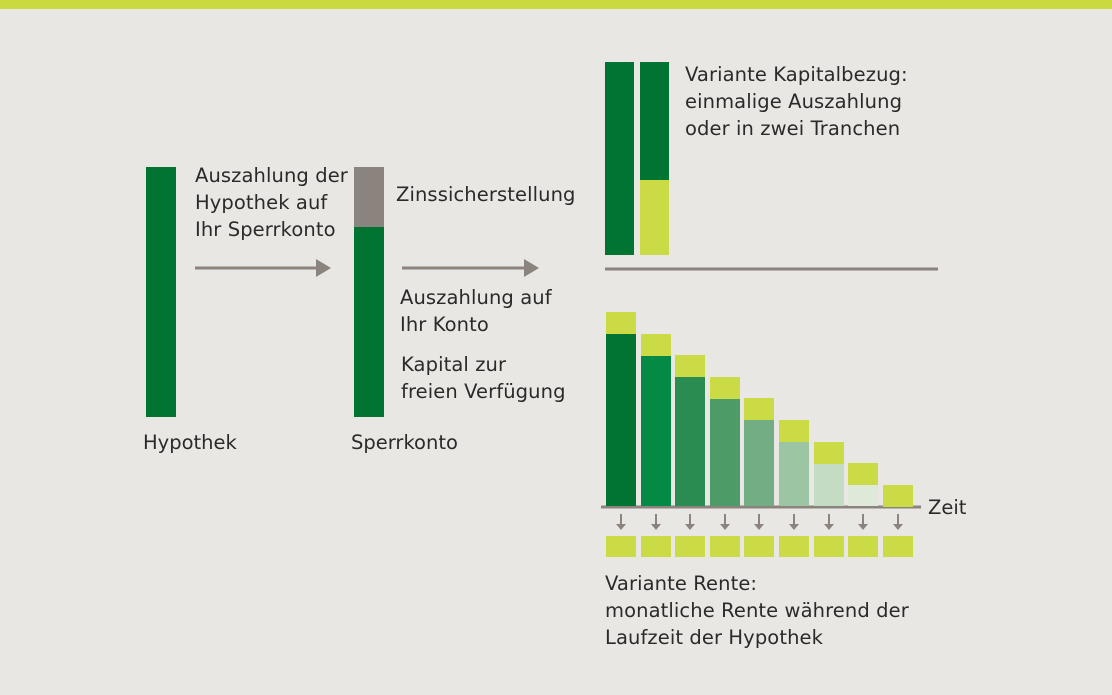 The height and width of the screenshot is (695, 1112). What do you see at coordinates (681, 583) in the screenshot?
I see `pension-variant-text-line1: Variante Rente:` at bounding box center [681, 583].